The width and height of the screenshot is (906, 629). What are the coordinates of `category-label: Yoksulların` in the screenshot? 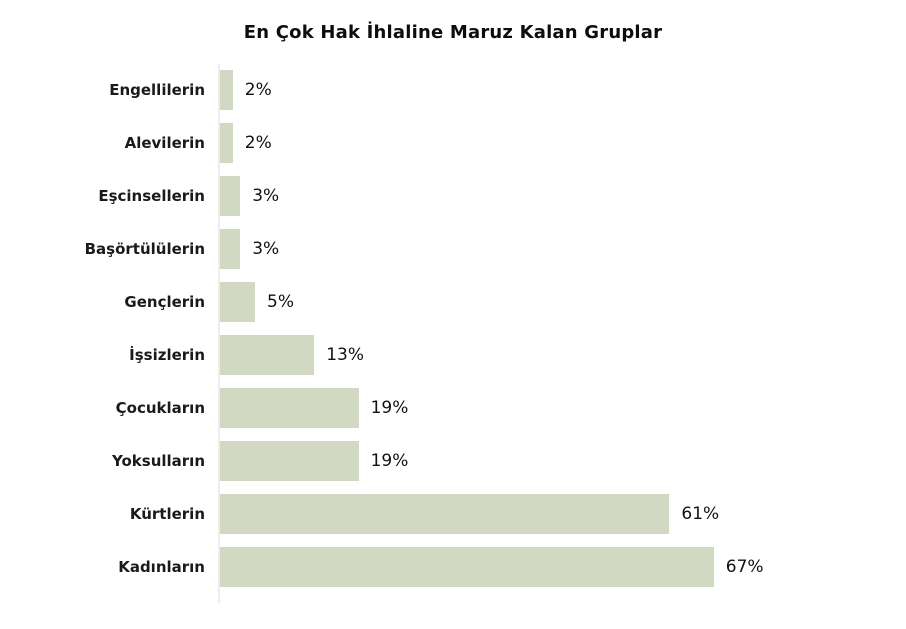 It's located at (158, 461).